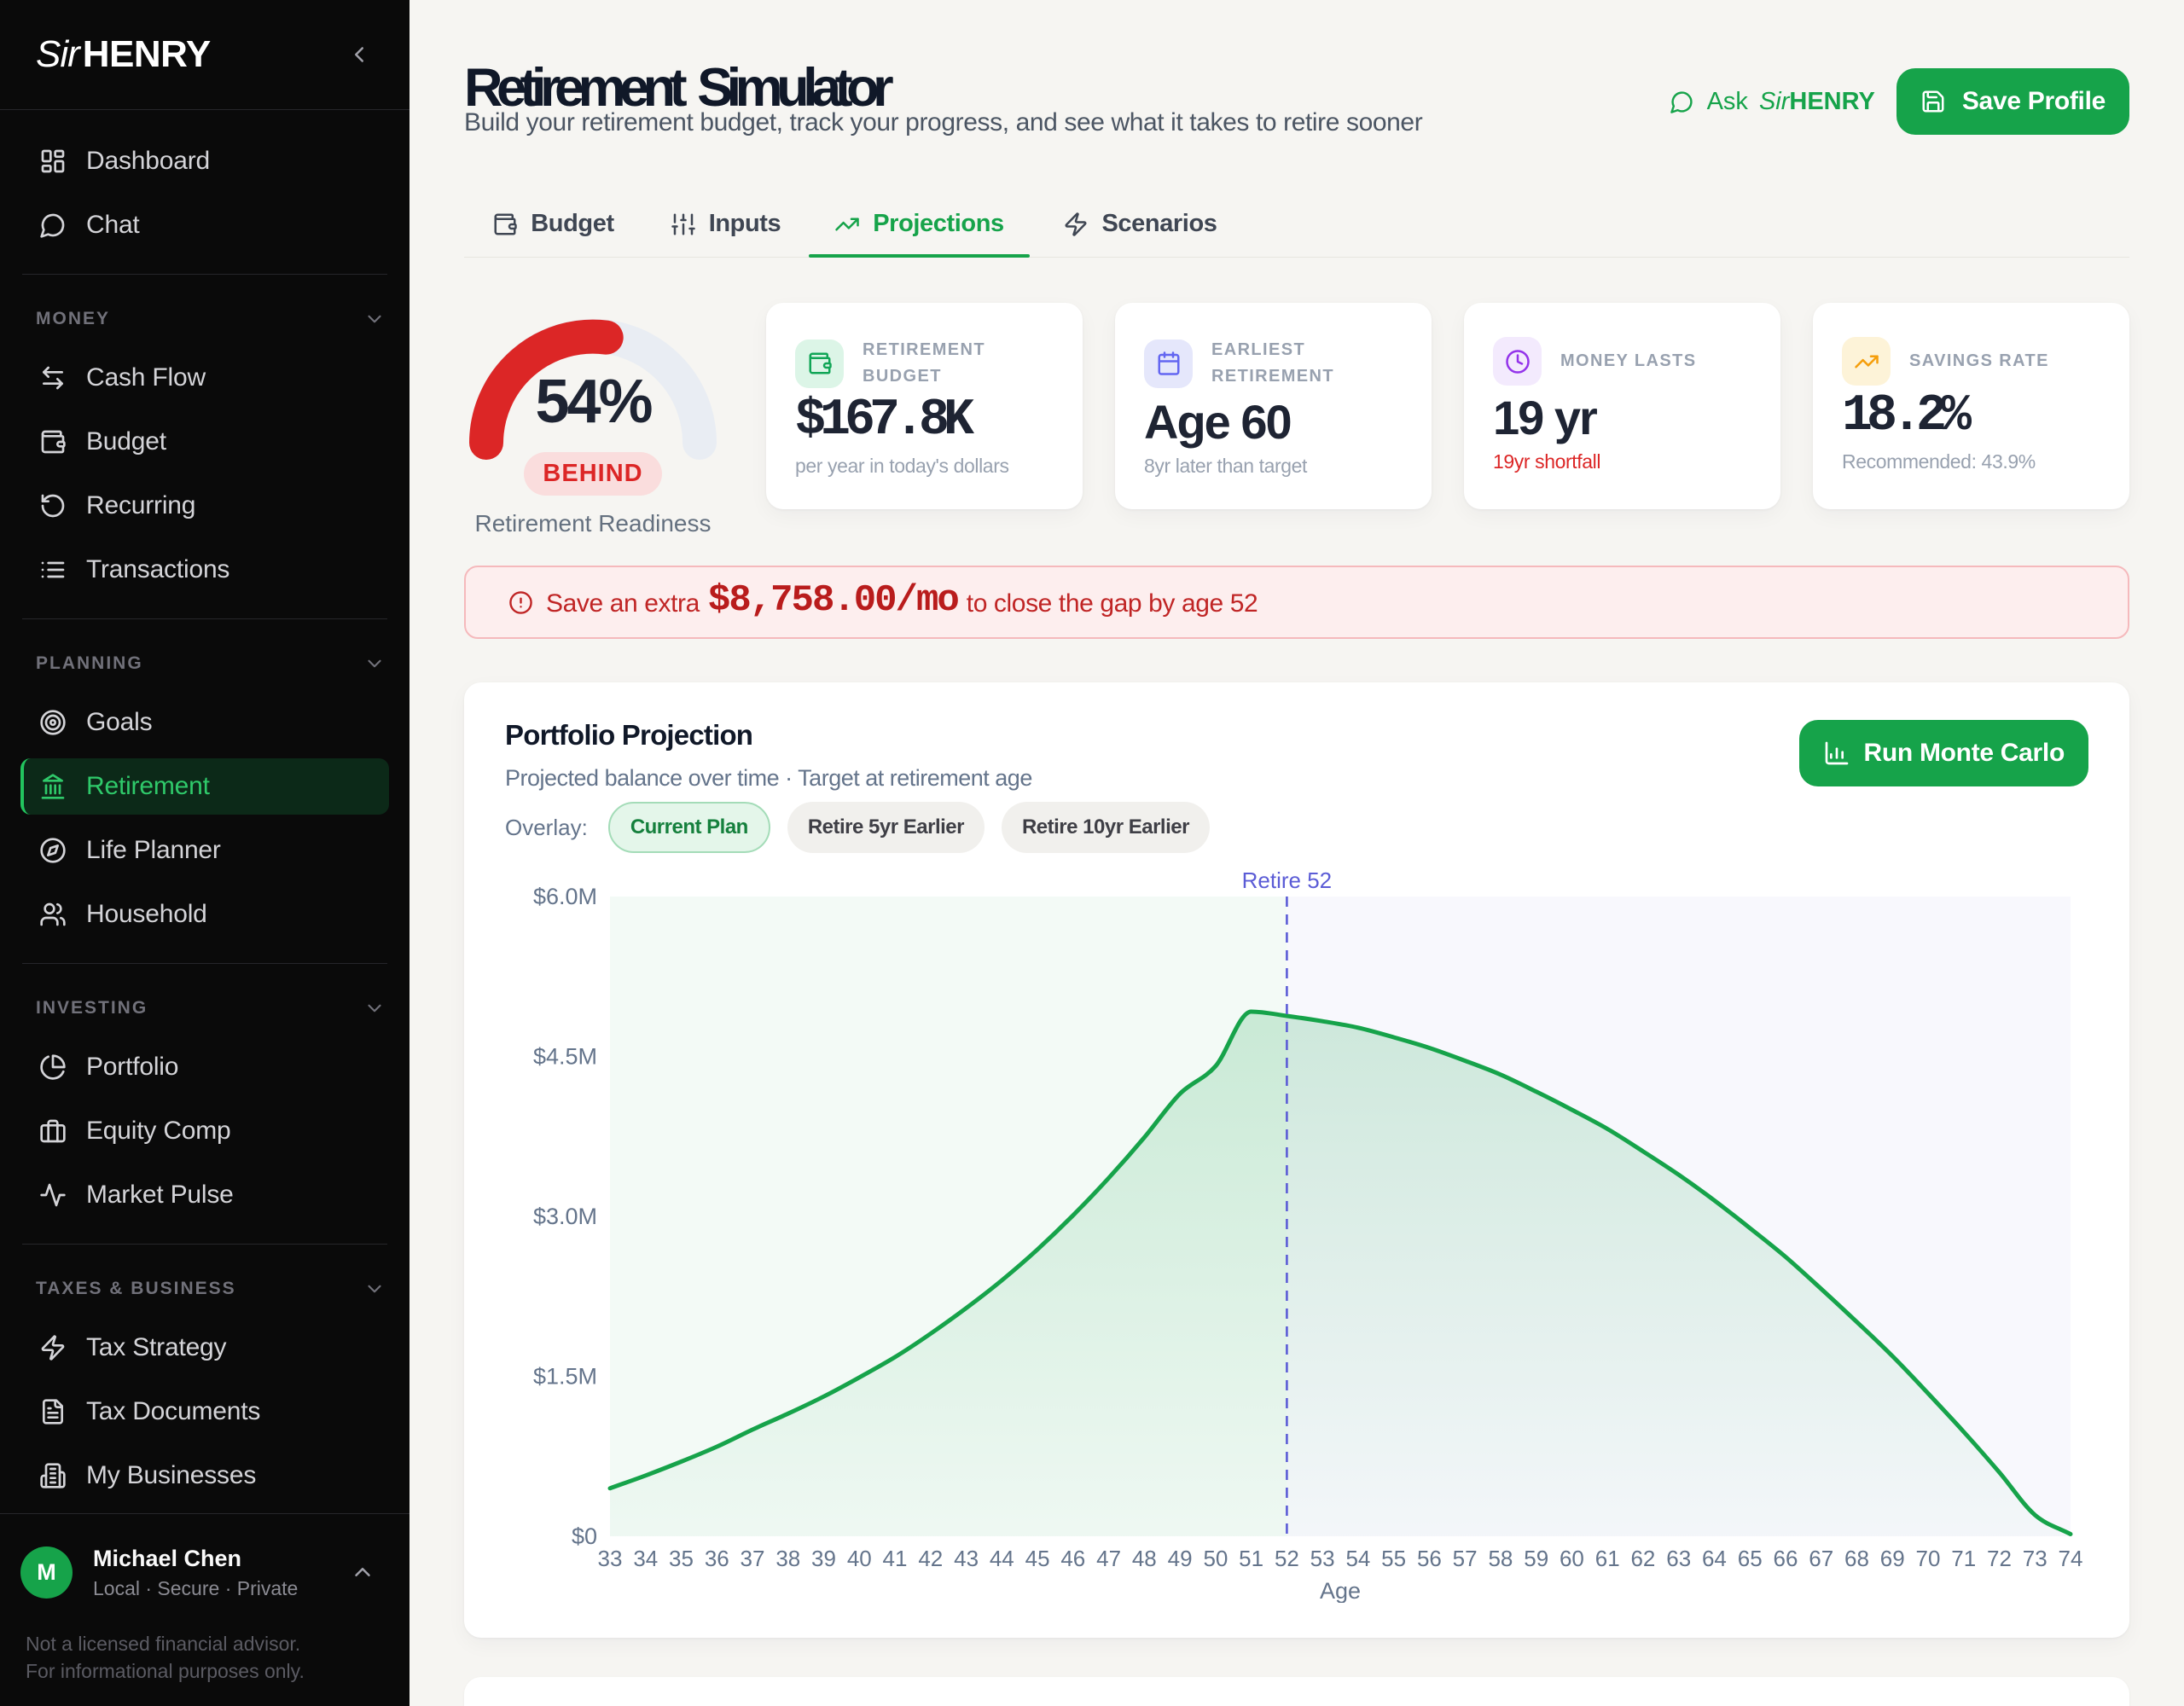 The width and height of the screenshot is (2184, 1706). Describe the element at coordinates (860, 1558) in the screenshot. I see `svg-text: 40` at that location.